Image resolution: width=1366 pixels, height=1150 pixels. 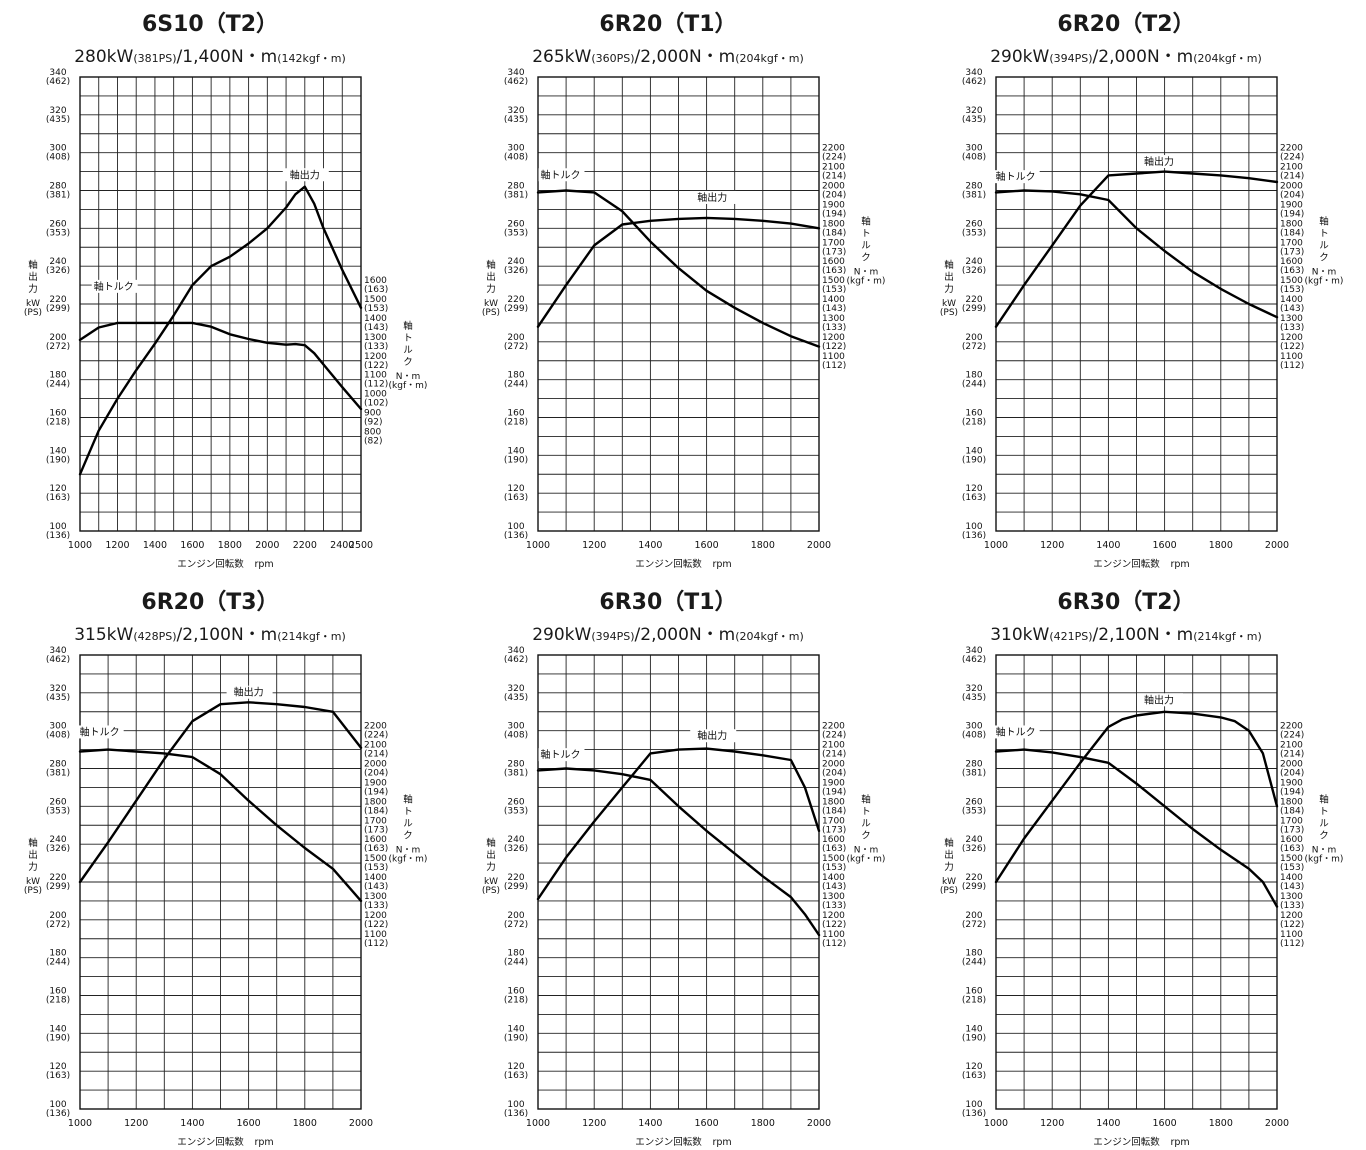 I want to click on y-tick-label: (218), so click(x=516, y=423).